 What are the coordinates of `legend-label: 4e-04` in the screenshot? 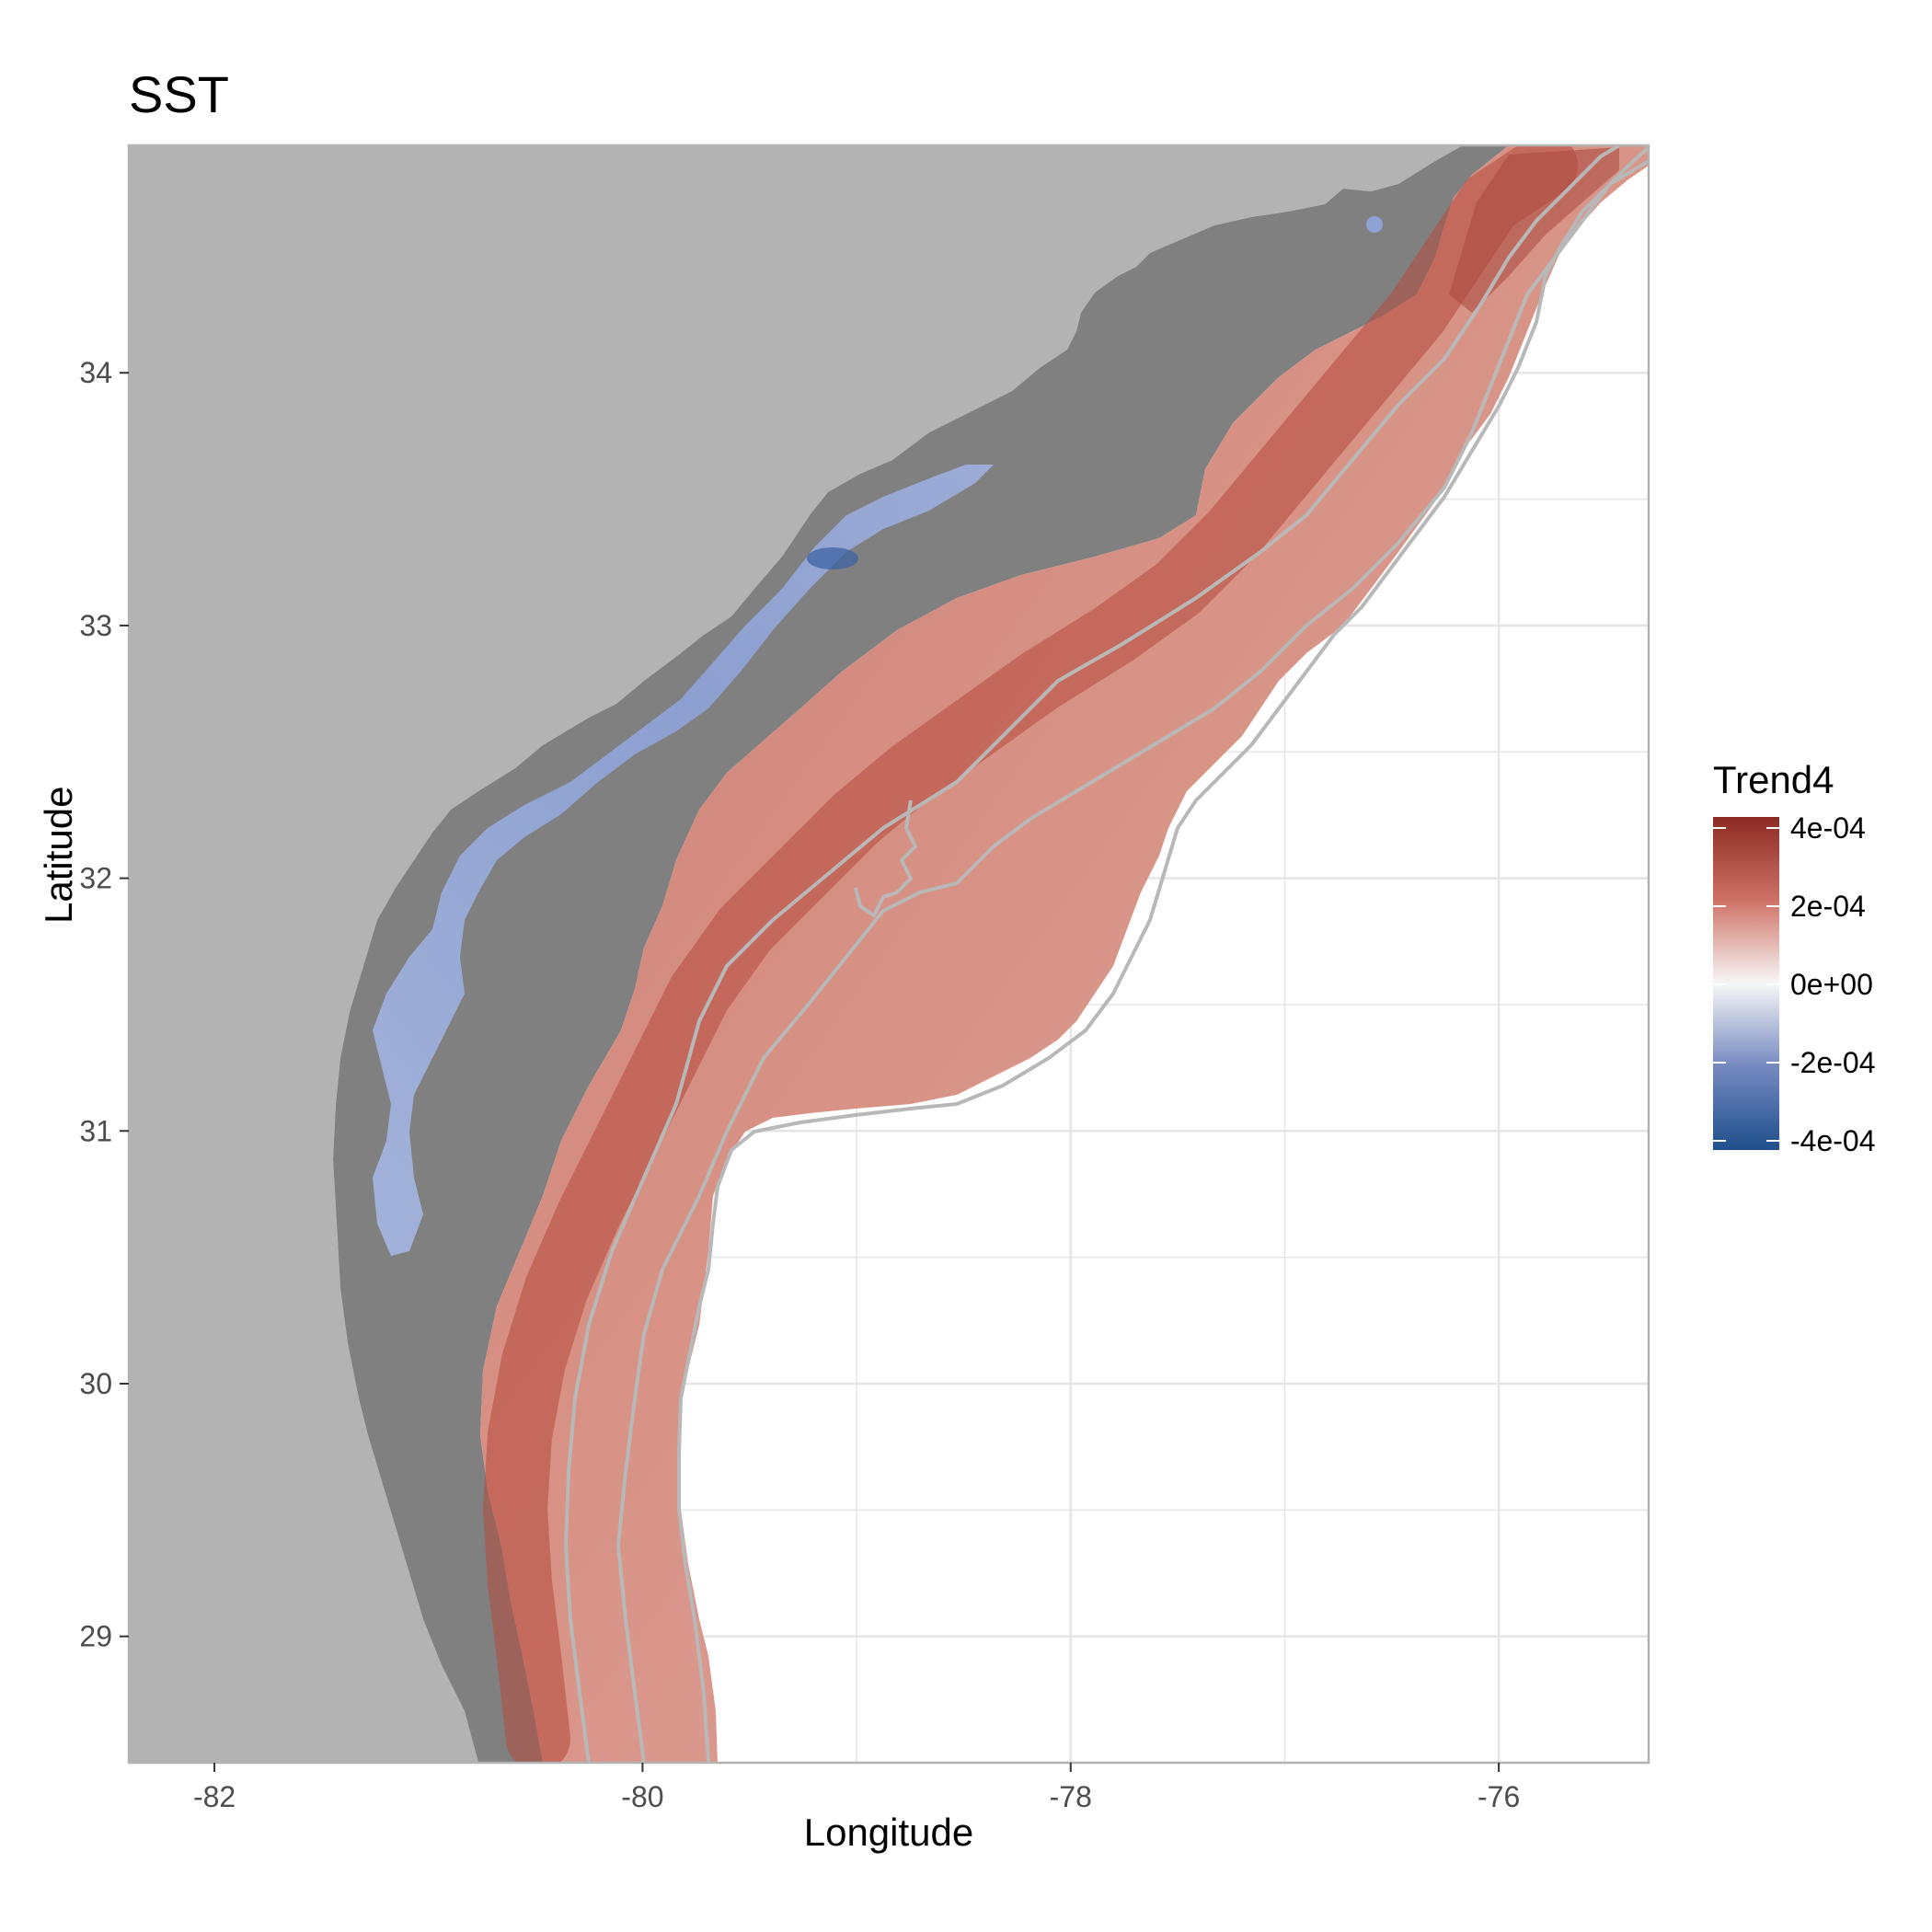 It's located at (1828, 828).